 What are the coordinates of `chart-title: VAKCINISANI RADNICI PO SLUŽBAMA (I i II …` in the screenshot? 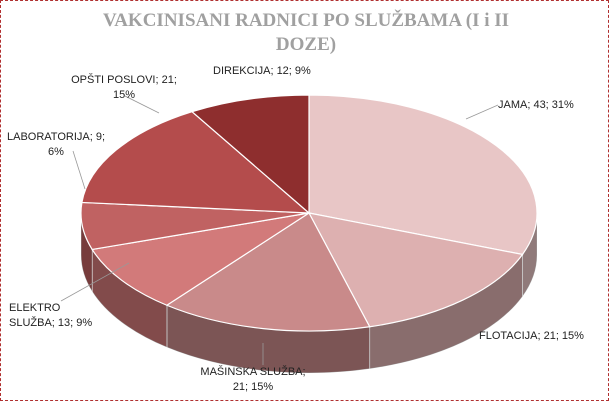 It's located at (306, 32).